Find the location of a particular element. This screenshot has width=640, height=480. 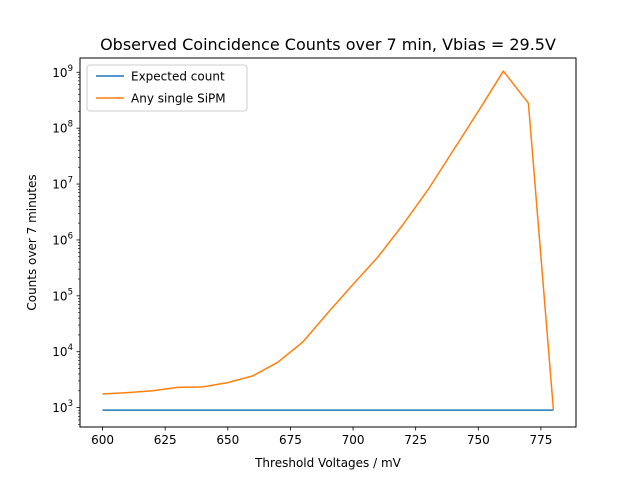

x-axis-label: Threshold Voltages / mV is located at coordinates (328, 463).